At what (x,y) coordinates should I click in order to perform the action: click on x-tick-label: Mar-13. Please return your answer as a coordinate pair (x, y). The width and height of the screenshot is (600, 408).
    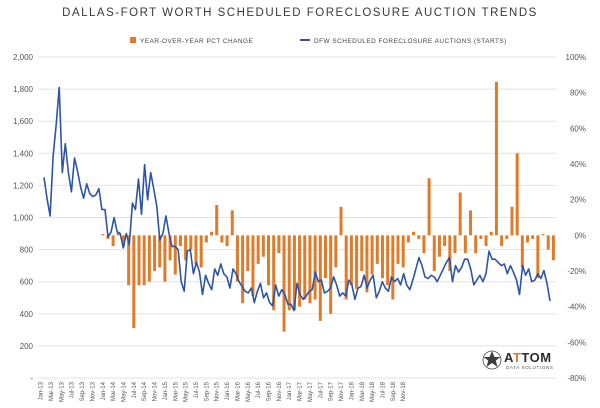
    Looking at the image, I should click on (52, 391).